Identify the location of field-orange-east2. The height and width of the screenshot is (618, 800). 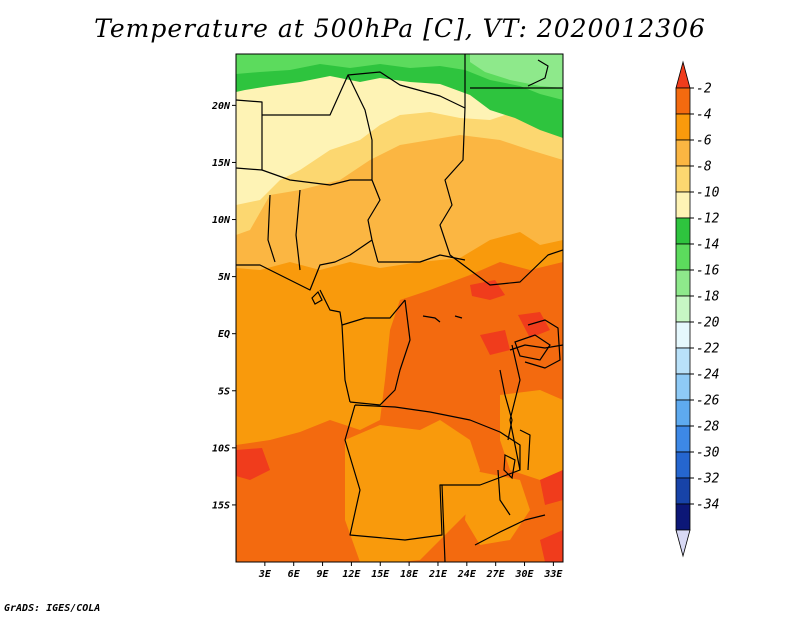
(497, 507).